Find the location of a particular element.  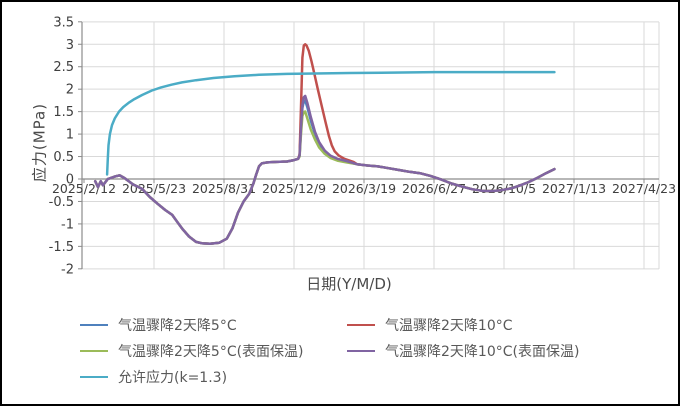

legend-item-1: 气温骤降2天降10°C is located at coordinates (498, 325).